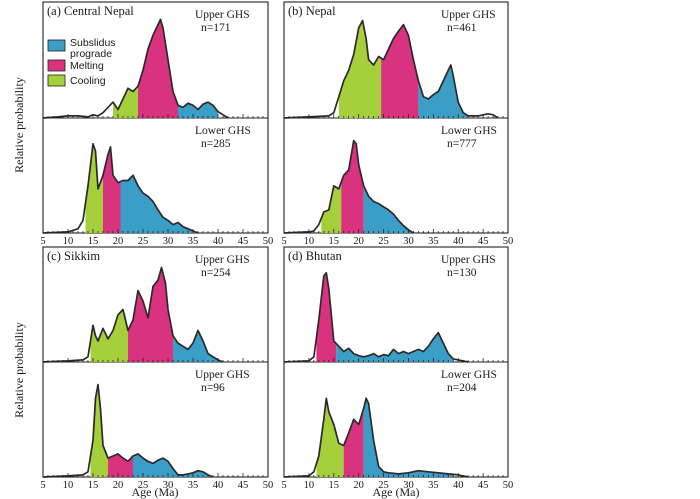 The width and height of the screenshot is (700, 499). Describe the element at coordinates (90, 11) in the screenshot. I see `panel-title: (a) Central Nepal` at that location.